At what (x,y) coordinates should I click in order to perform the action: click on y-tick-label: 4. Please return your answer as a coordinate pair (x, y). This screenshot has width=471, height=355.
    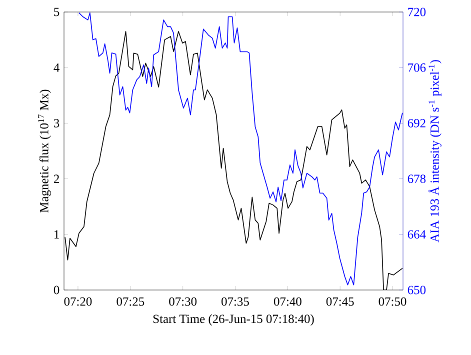
    Looking at the image, I should click on (57, 67).